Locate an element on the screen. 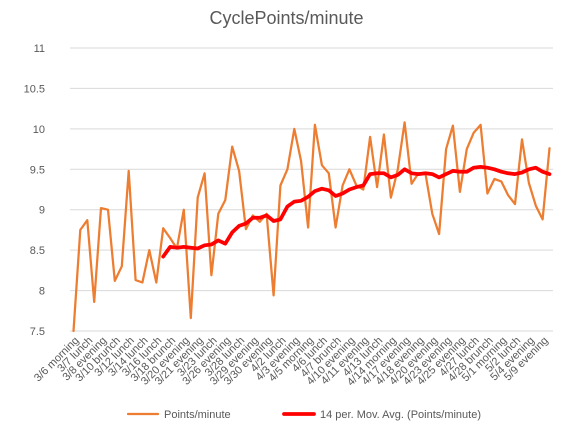  y-tick-label: 8 is located at coordinates (42, 292).